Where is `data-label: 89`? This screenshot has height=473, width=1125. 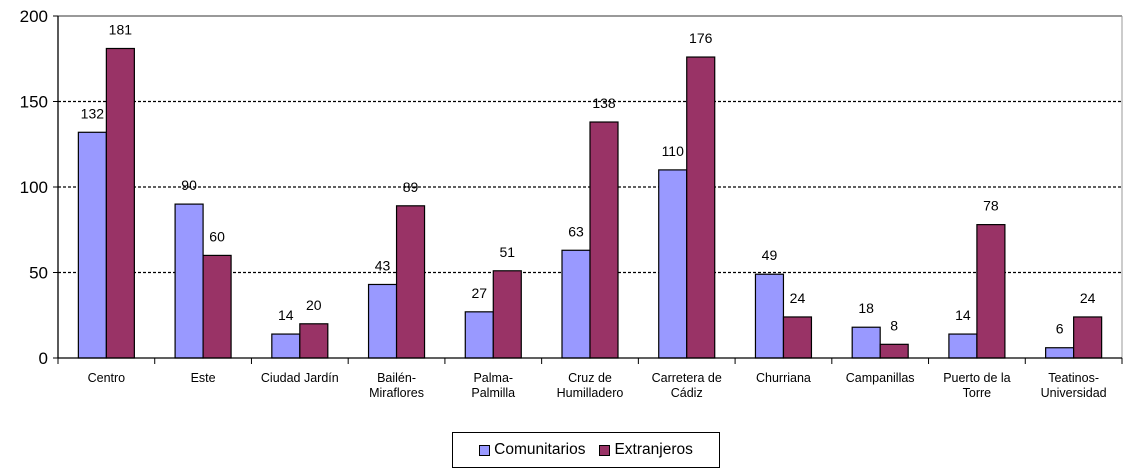
data-label: 89 is located at coordinates (411, 187).